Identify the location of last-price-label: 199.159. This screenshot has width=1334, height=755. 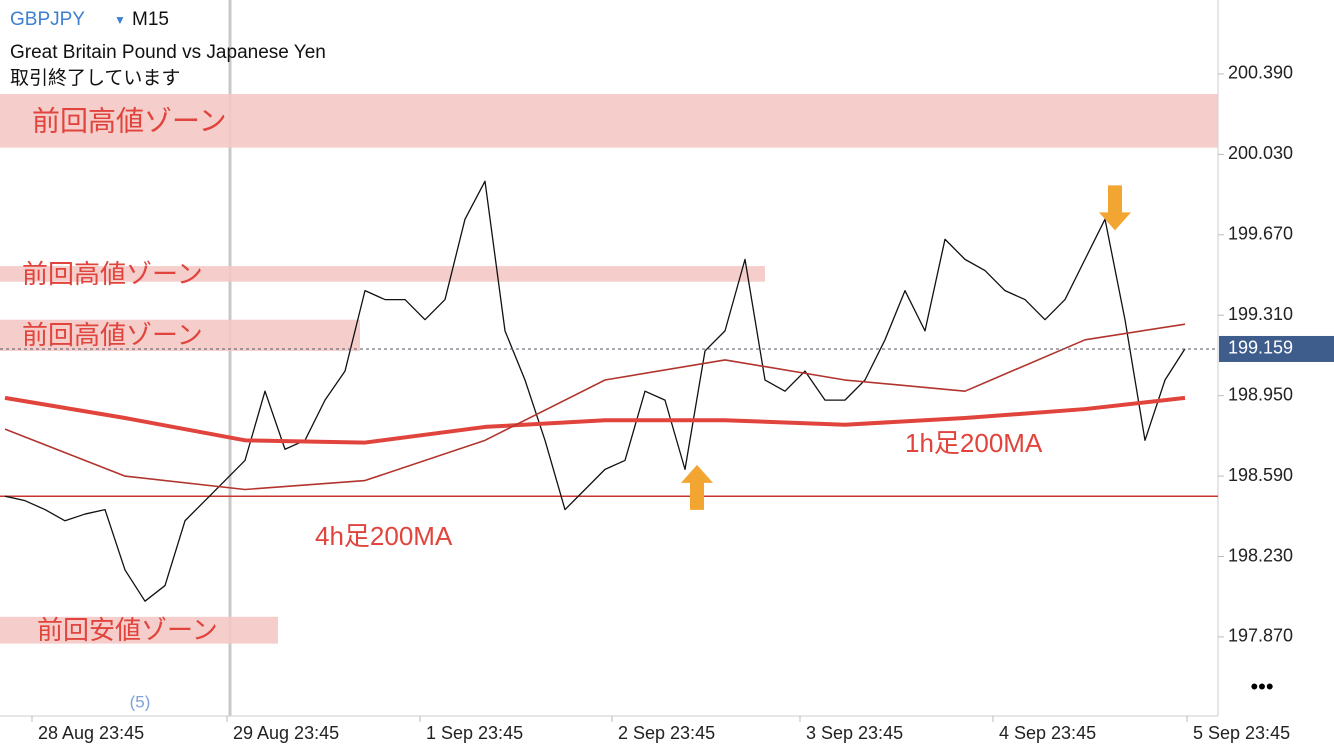
(1260, 348).